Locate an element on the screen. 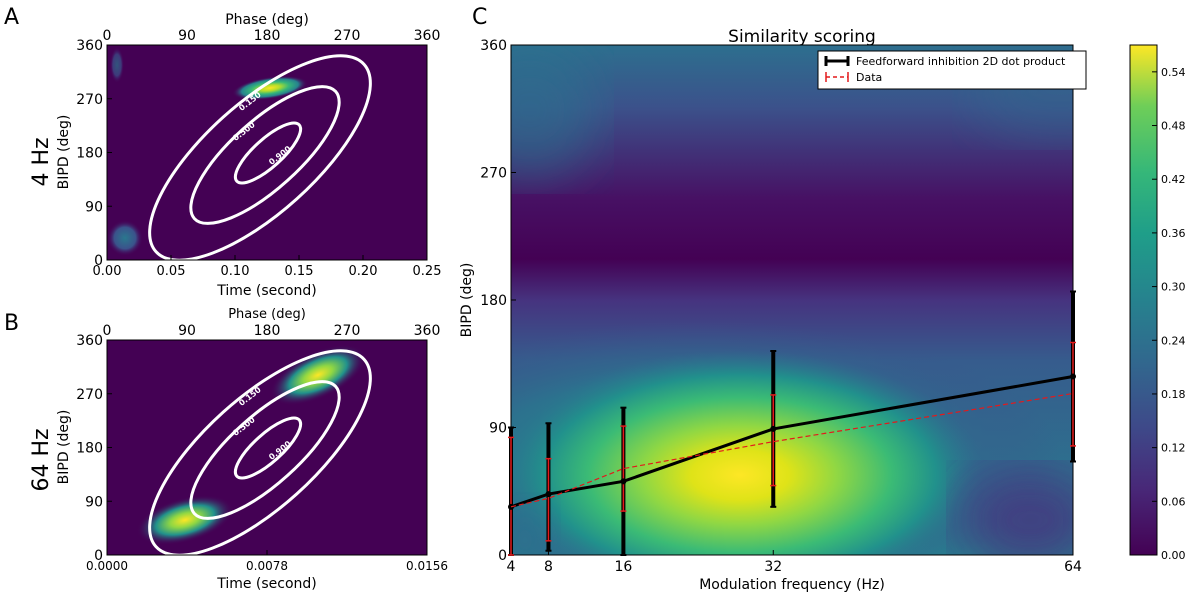 The height and width of the screenshot is (595, 1186). panel-b-contours is located at coordinates (260, 452).